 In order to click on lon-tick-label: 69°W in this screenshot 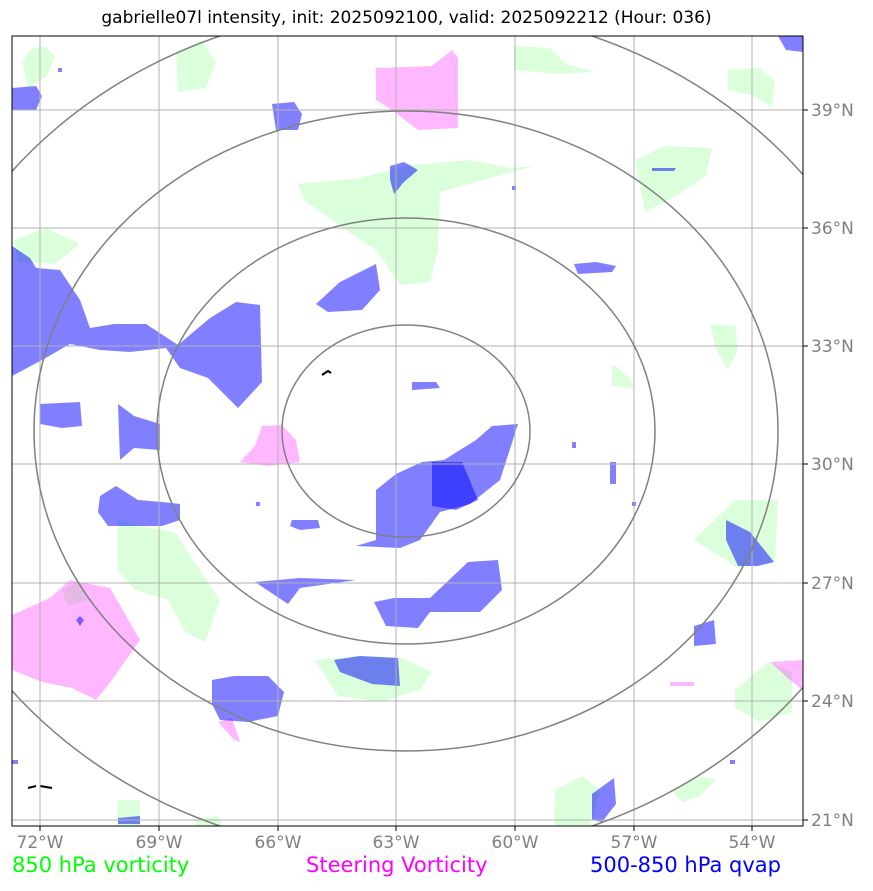, I will do `click(159, 843)`.